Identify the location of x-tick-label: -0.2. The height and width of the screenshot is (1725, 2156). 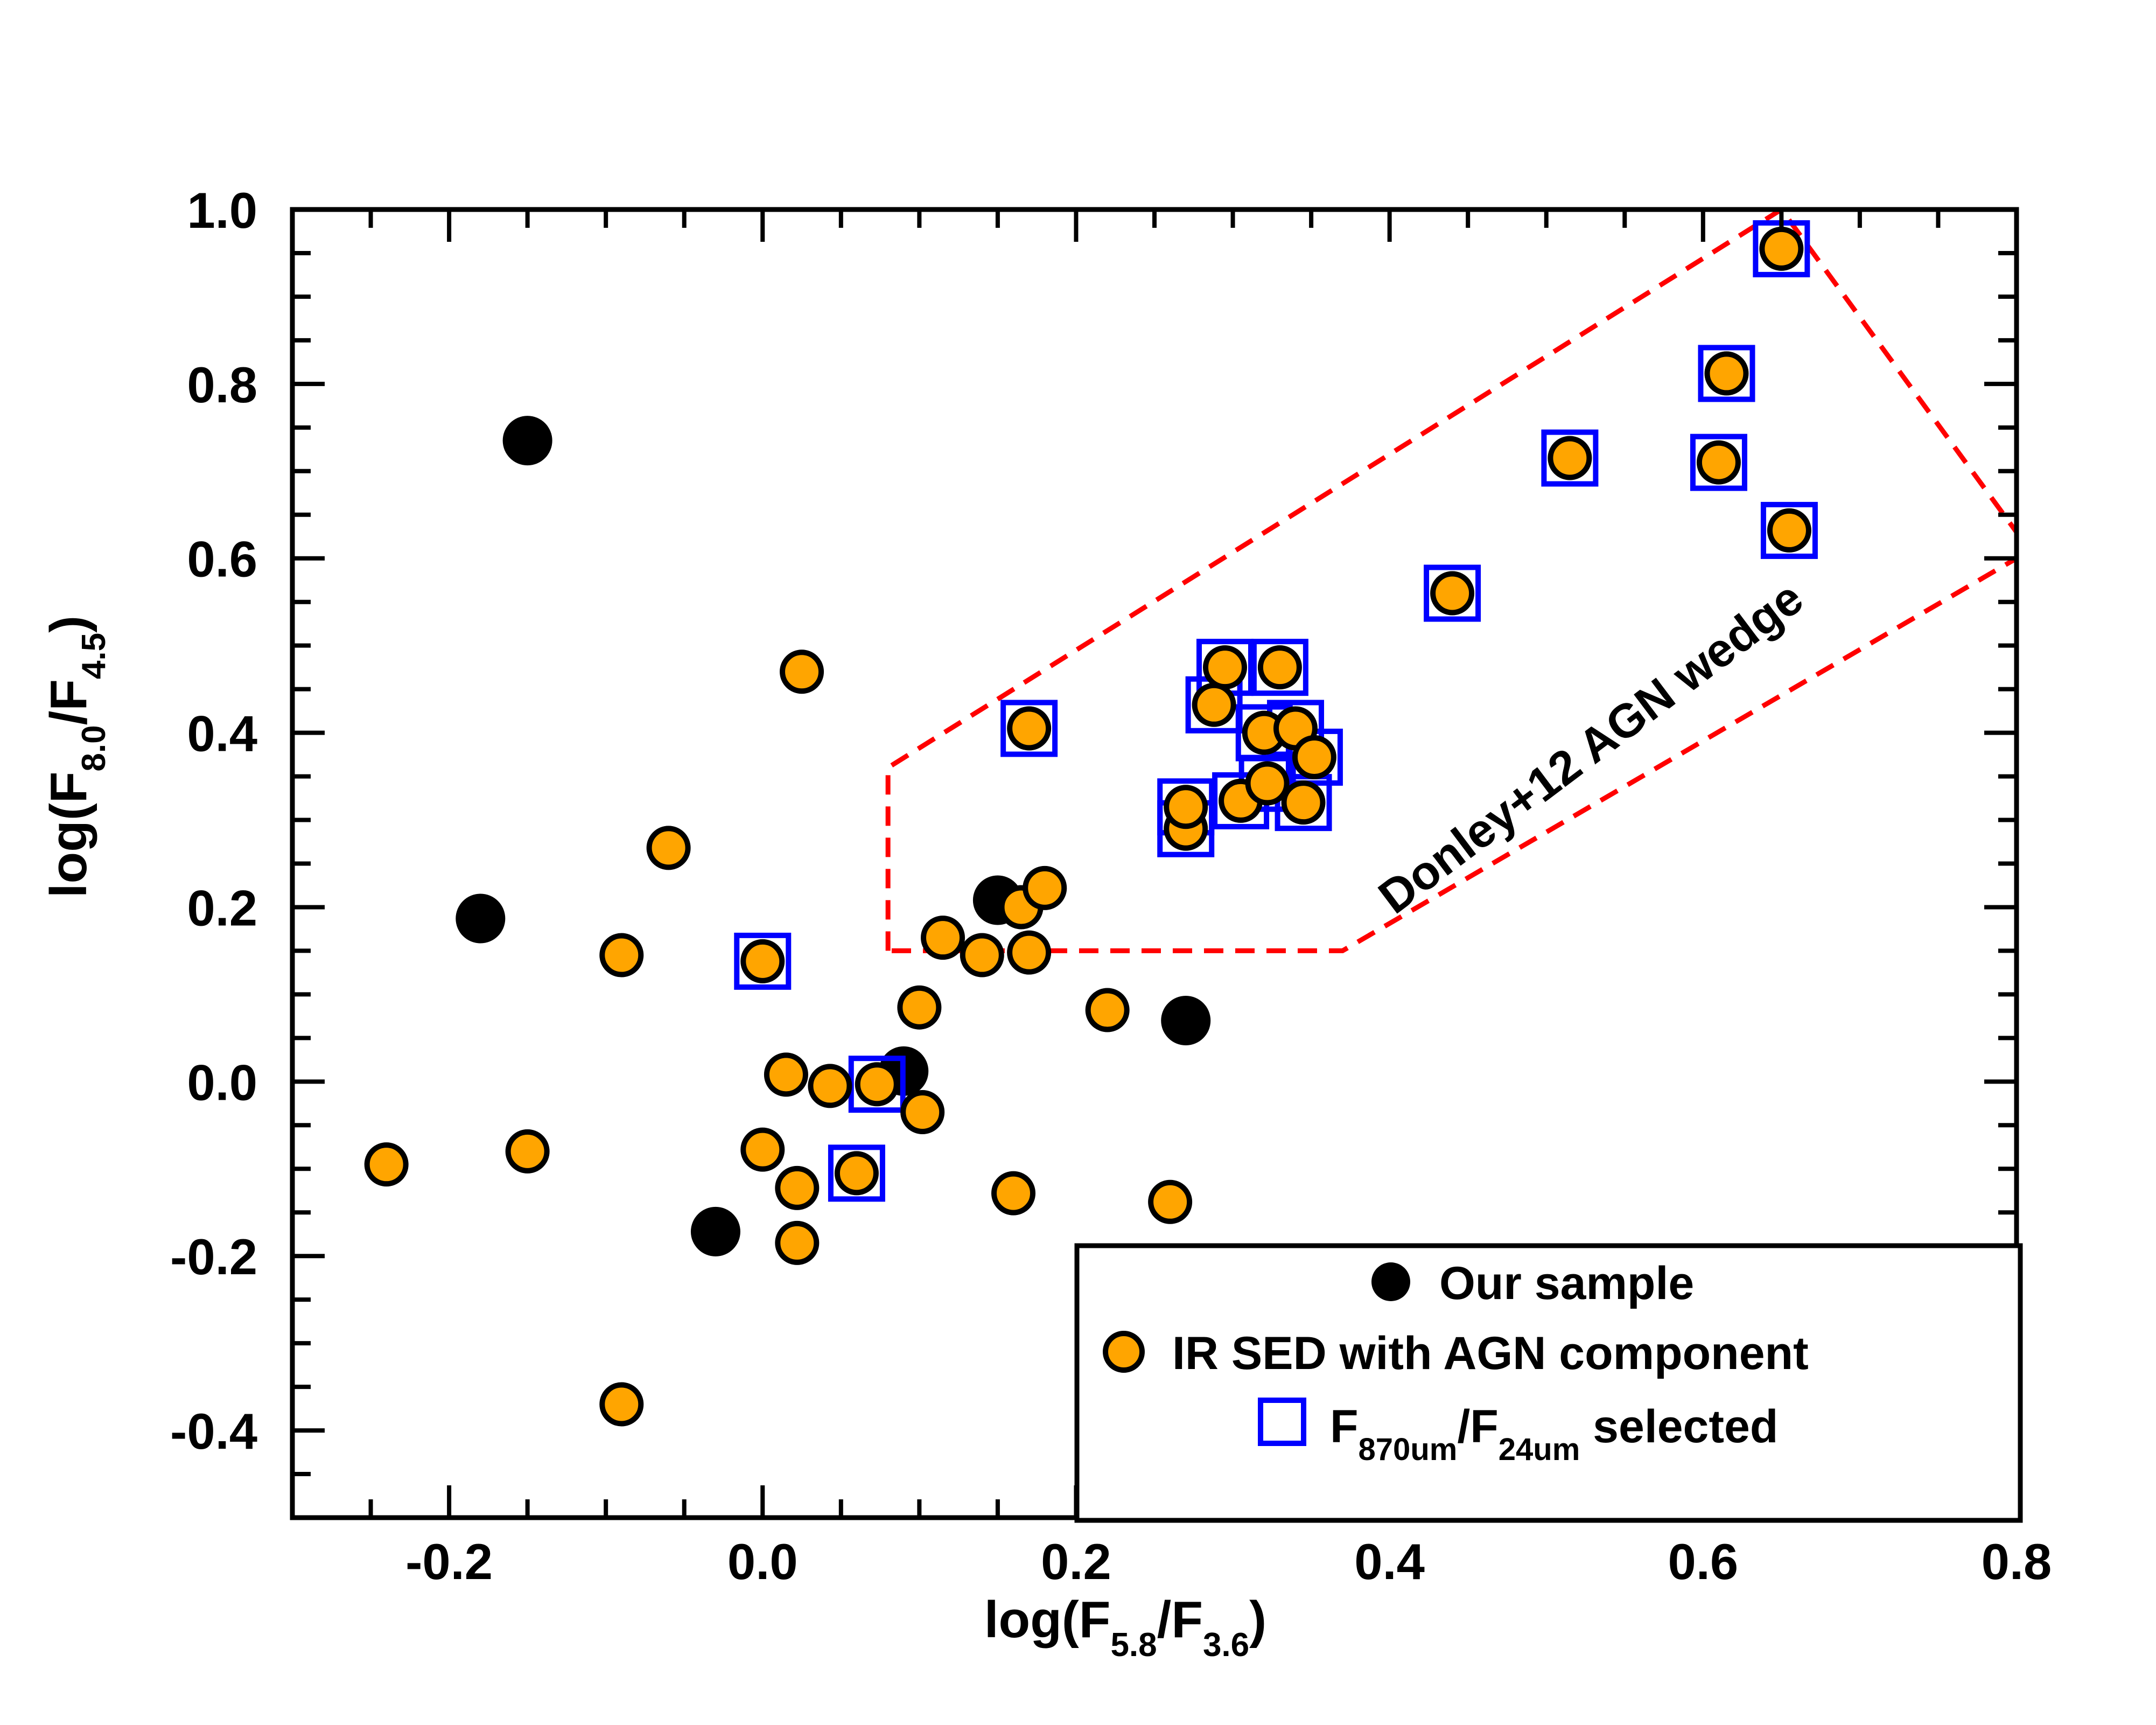
(449, 1562).